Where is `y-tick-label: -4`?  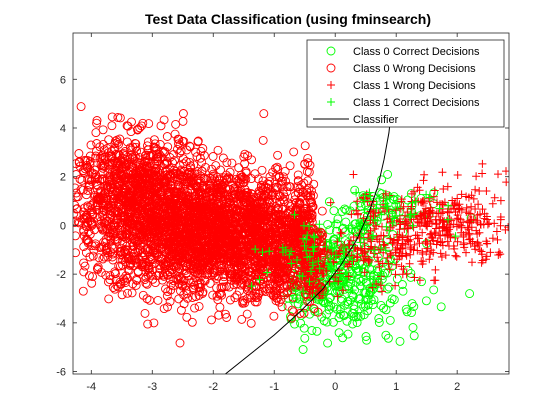 y-tick-label: -4 is located at coordinates (61, 324).